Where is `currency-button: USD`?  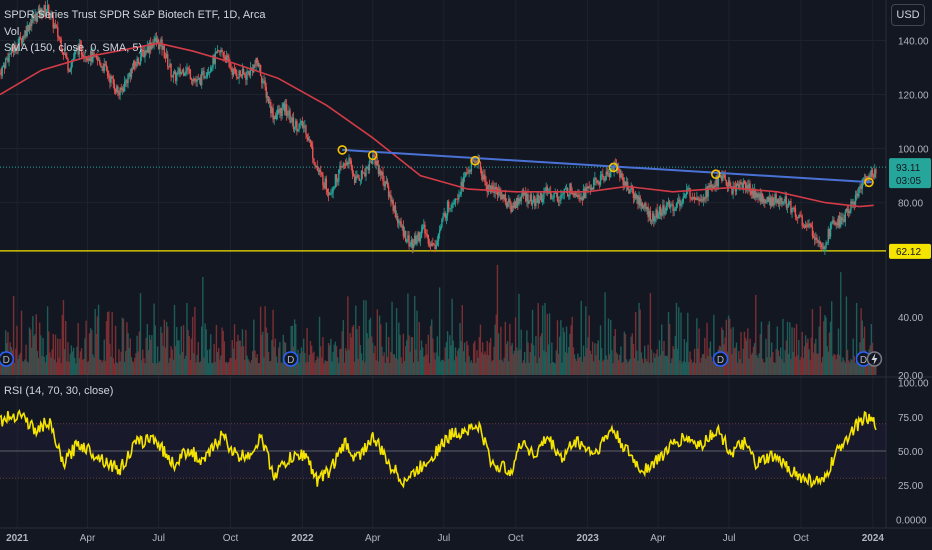 currency-button: USD is located at coordinates (908, 15).